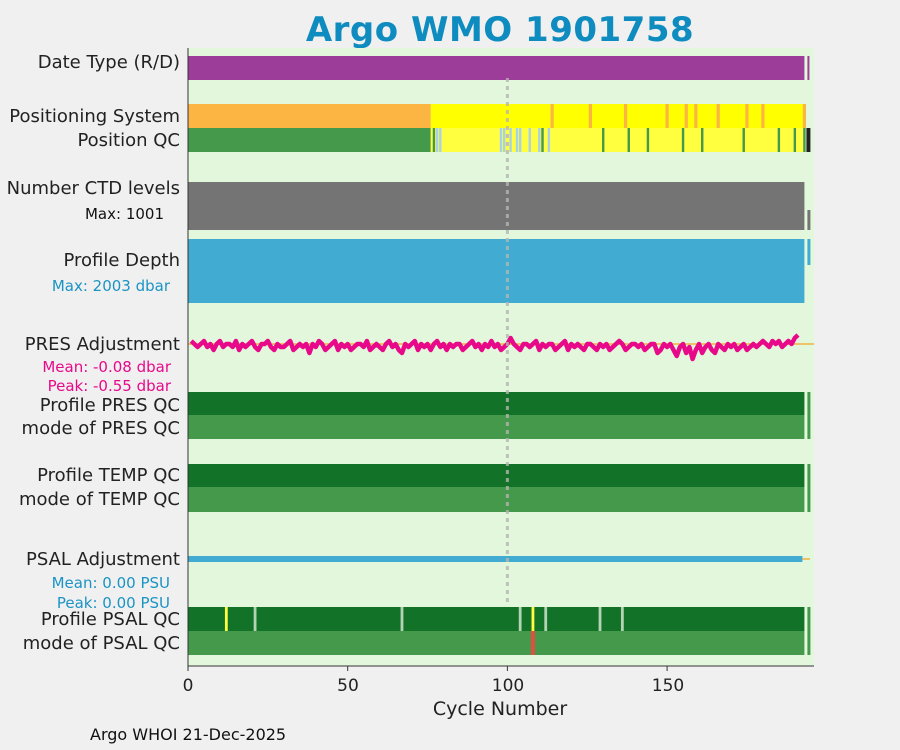  What do you see at coordinates (106, 367) in the screenshot?
I see `sublabel-pres-mean: Mean: -0.08 dbar` at bounding box center [106, 367].